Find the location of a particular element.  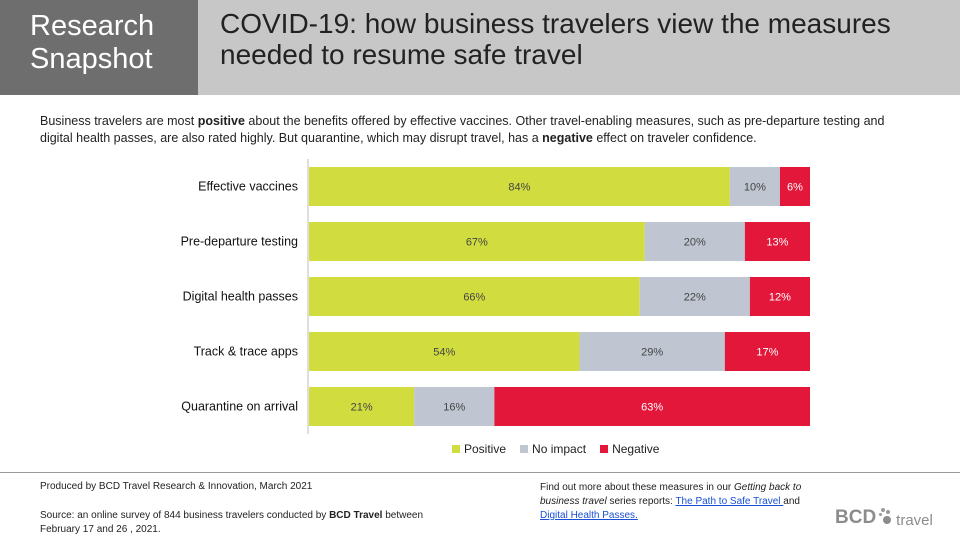

findout-part-2: series reports: is located at coordinates (641, 501).